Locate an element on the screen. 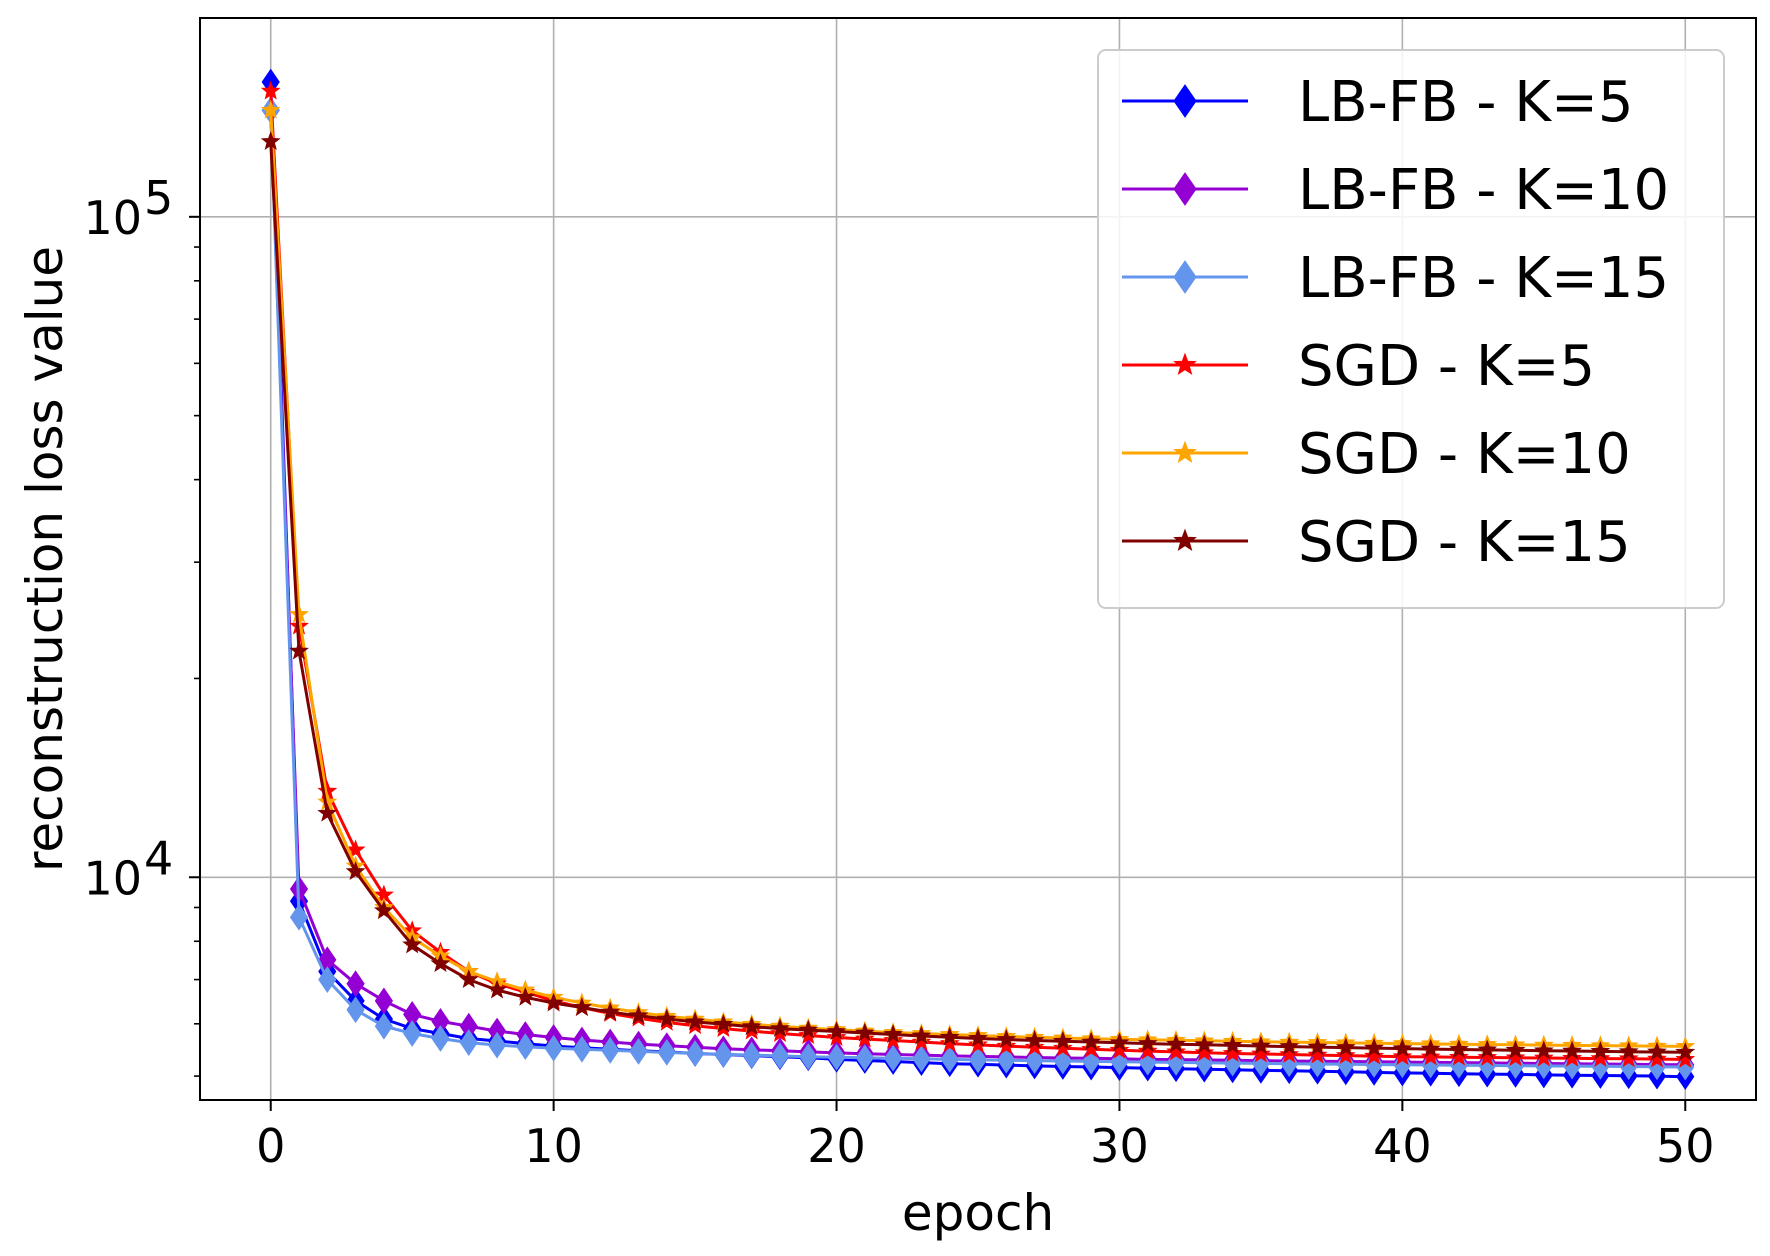 The width and height of the screenshot is (1770, 1256). legend-label: LB-FB - K=15 is located at coordinates (1483, 278).